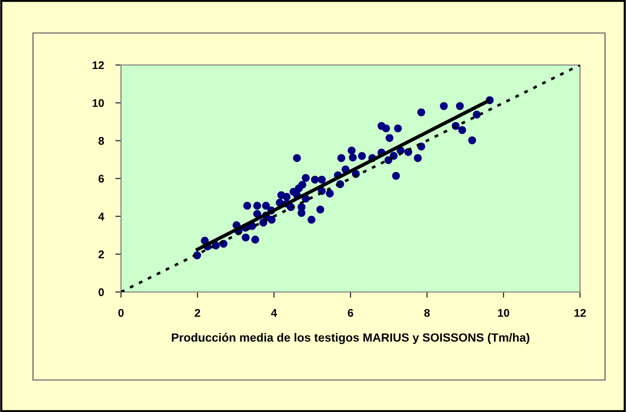  What do you see at coordinates (197, 312) in the screenshot?
I see `x-tick-label: 2` at bounding box center [197, 312].